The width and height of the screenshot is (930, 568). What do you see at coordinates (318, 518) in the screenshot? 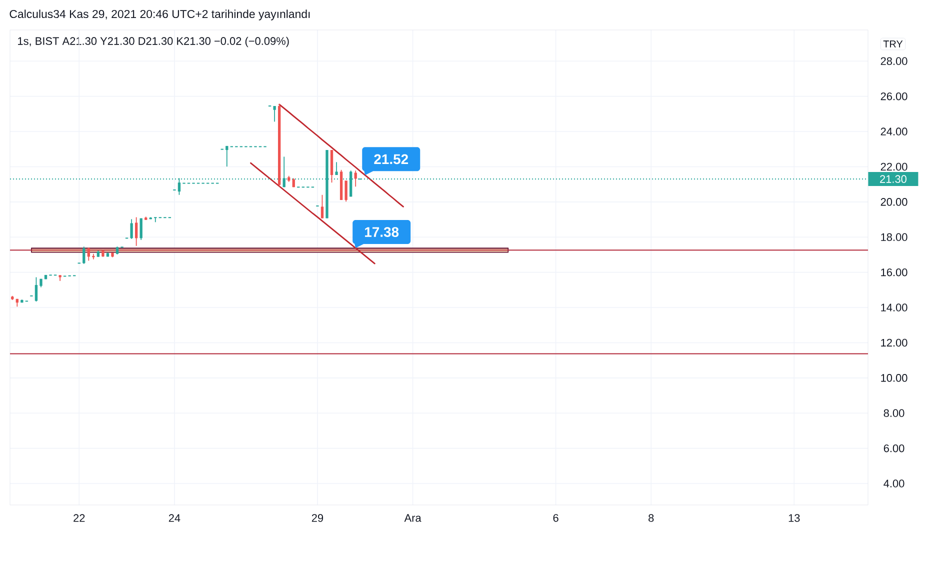
I see `x-tick-label: 29` at bounding box center [318, 518].